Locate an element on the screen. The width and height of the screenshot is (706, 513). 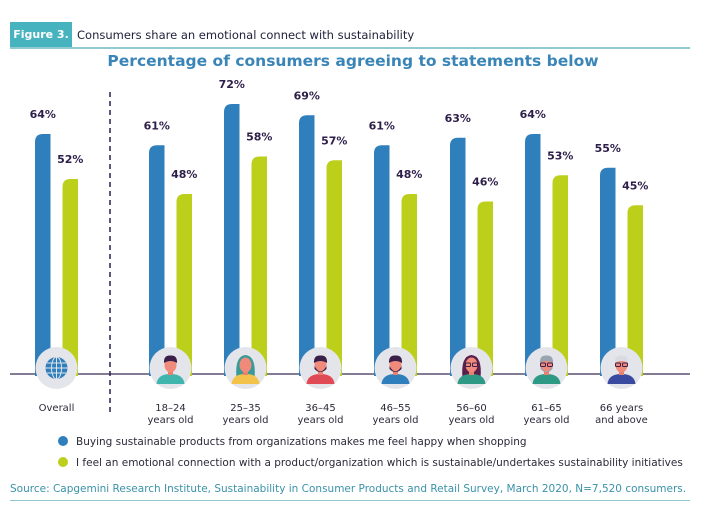
bearded-man-avatar-icon is located at coordinates (395, 369).